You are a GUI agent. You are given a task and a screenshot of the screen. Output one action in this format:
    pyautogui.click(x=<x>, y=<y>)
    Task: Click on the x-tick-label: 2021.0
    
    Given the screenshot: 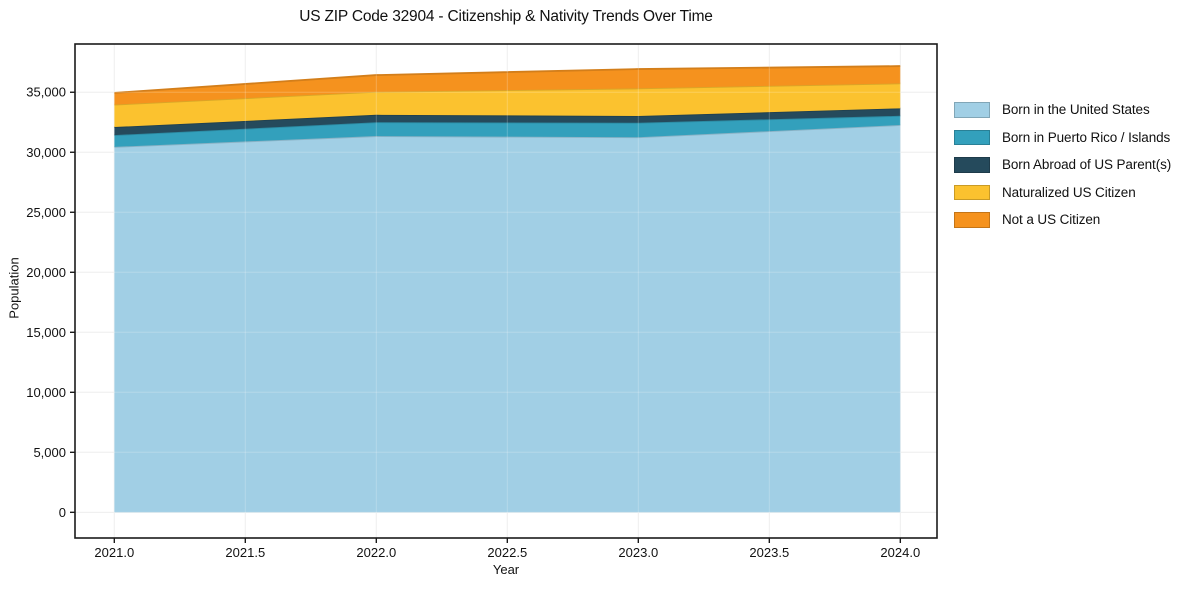 What is the action you would take?
    pyautogui.click(x=114, y=552)
    